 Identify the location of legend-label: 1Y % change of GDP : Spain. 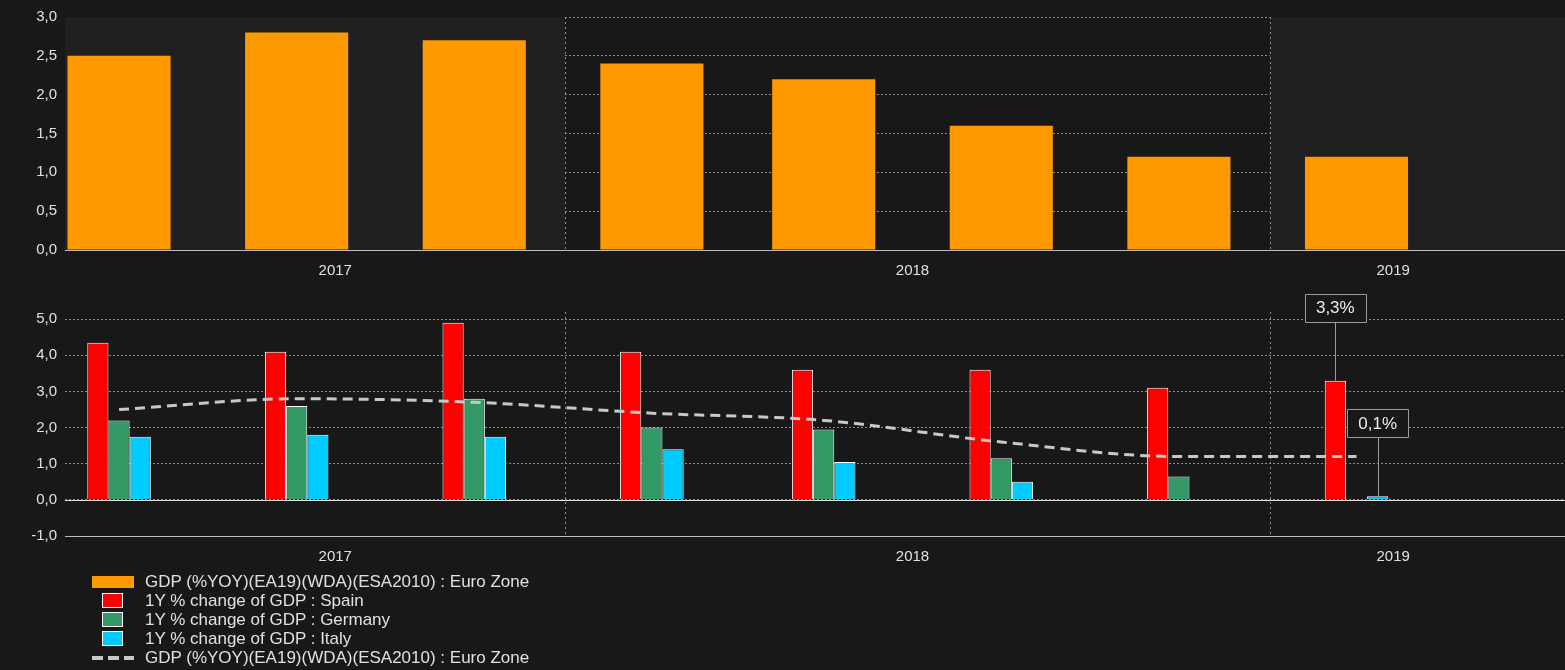
(254, 600).